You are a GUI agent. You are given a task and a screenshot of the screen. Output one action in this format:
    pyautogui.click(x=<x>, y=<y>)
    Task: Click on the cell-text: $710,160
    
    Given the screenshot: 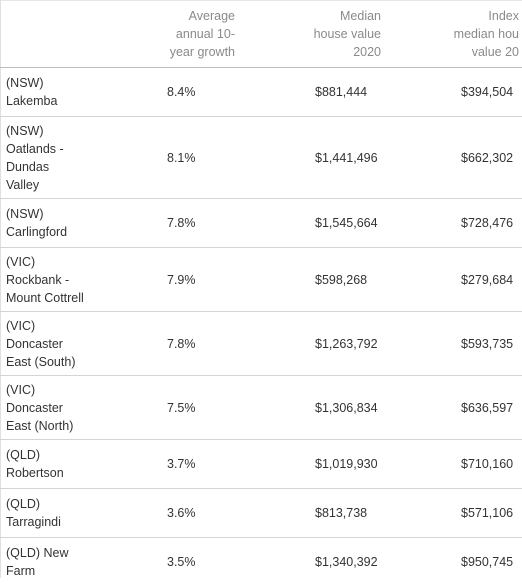 What is the action you would take?
    pyautogui.click(x=487, y=464)
    